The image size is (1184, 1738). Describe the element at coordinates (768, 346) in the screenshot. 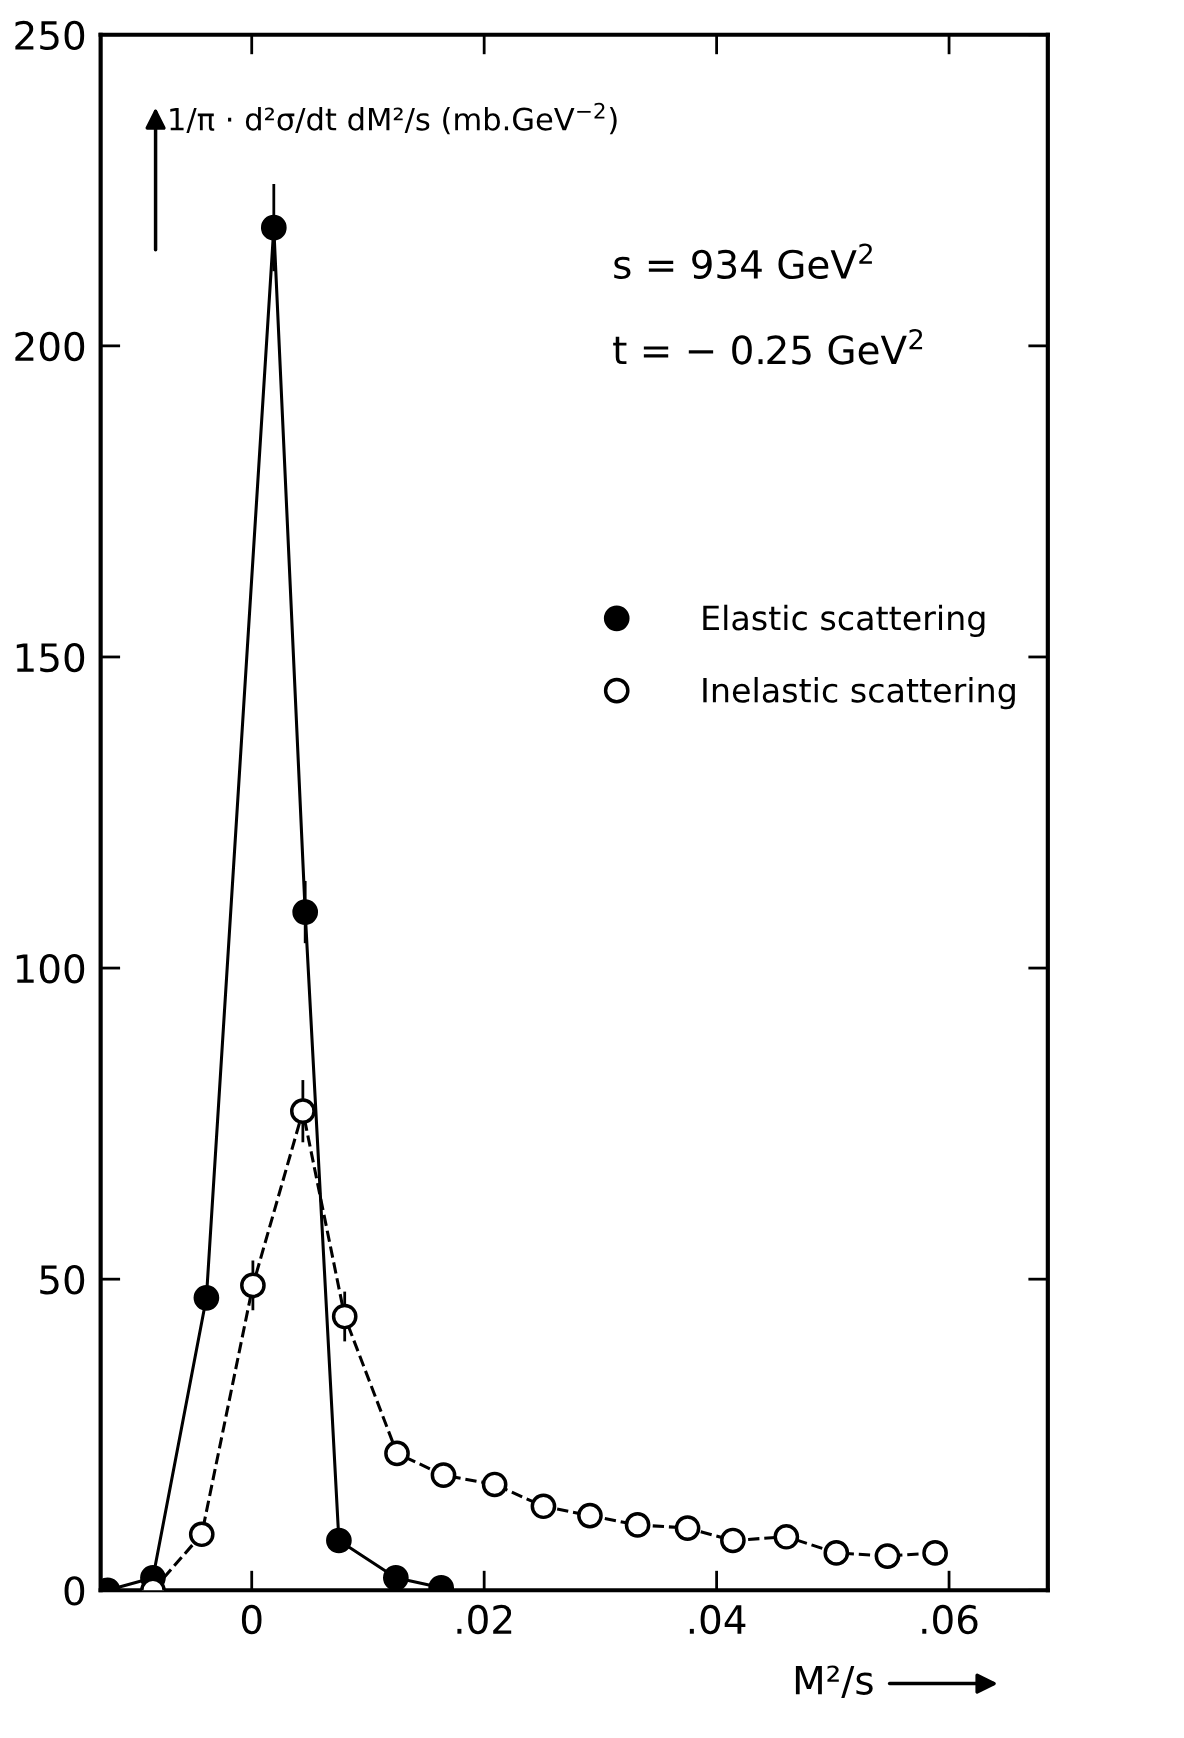

I see `annotation: t = − 0.25 GeV$^{2}$` at that location.